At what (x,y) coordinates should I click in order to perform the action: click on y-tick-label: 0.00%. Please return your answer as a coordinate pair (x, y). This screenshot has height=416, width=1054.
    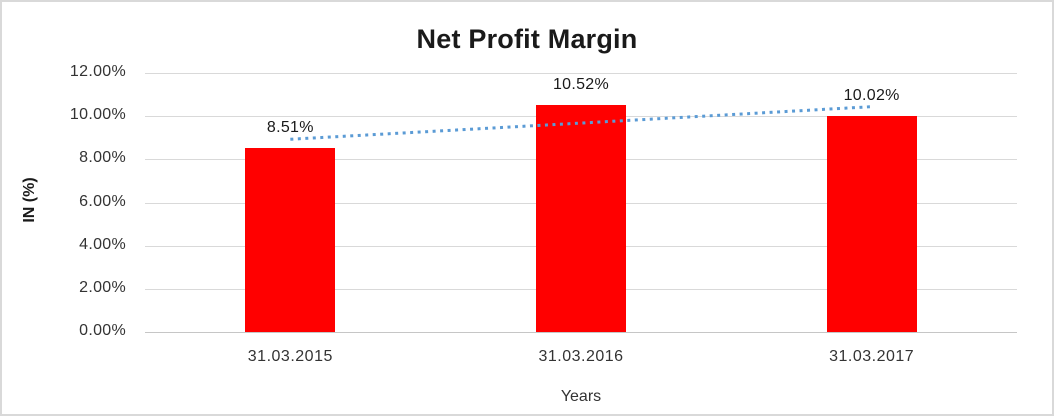
    Looking at the image, I should click on (102, 330).